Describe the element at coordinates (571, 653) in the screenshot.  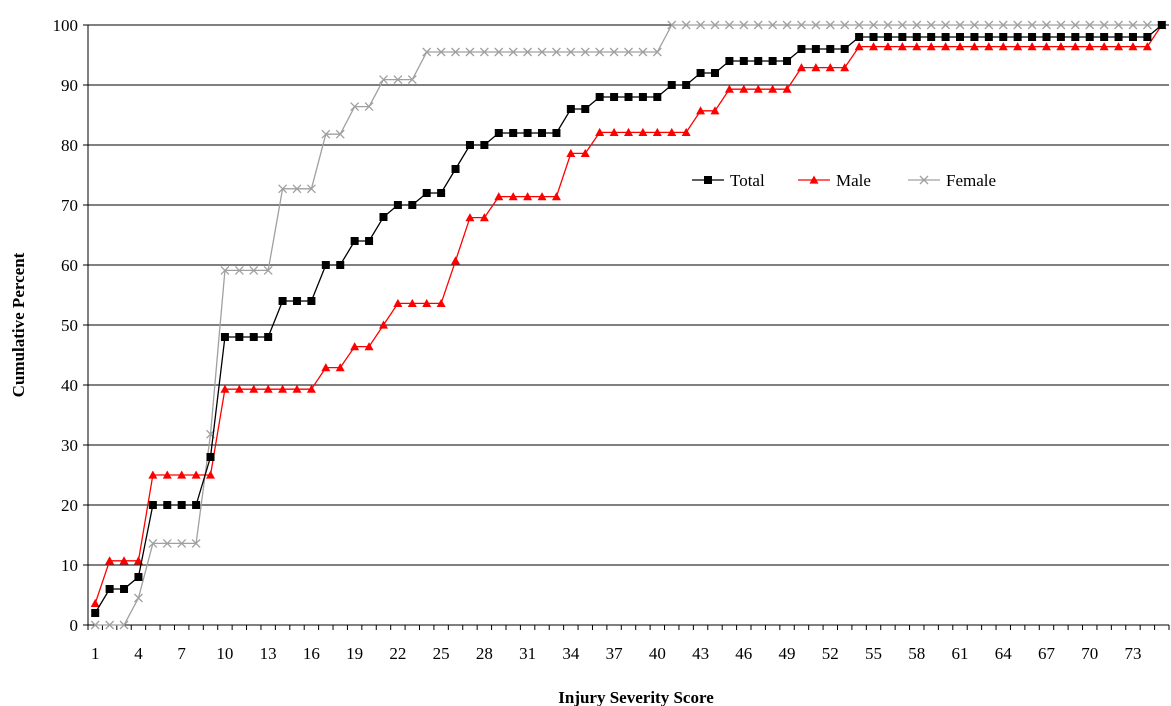
I see `x-tick-label: 34` at that location.